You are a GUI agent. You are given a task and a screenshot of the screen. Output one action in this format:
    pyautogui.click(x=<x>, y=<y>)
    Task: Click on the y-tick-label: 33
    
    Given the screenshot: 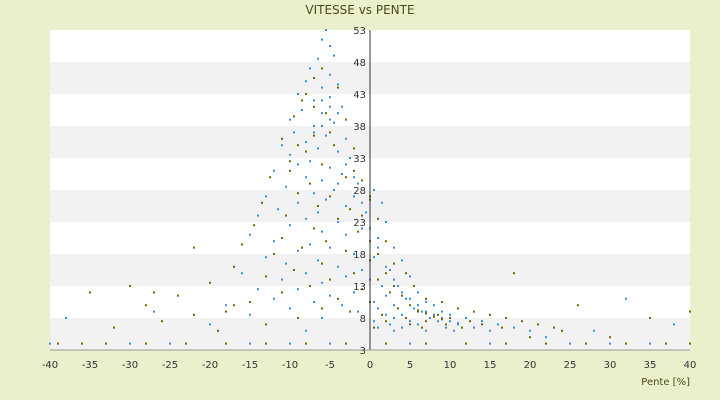 What is the action you would take?
    pyautogui.click(x=359, y=159)
    